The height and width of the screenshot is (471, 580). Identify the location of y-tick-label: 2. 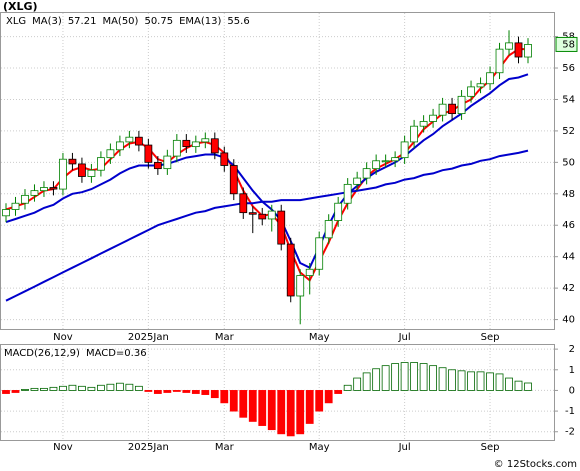
(572, 349).